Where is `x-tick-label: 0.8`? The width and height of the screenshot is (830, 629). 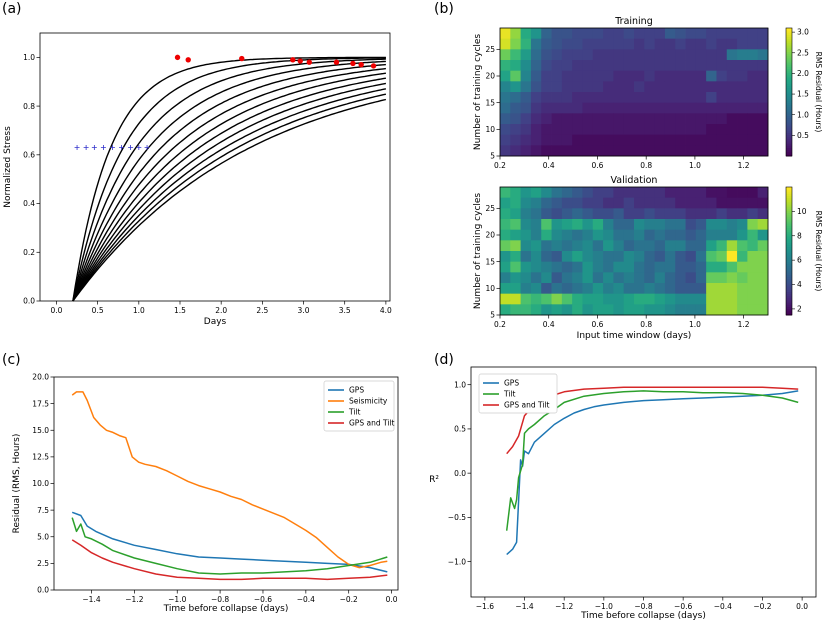 x-tick-label: 0.8 is located at coordinates (646, 165).